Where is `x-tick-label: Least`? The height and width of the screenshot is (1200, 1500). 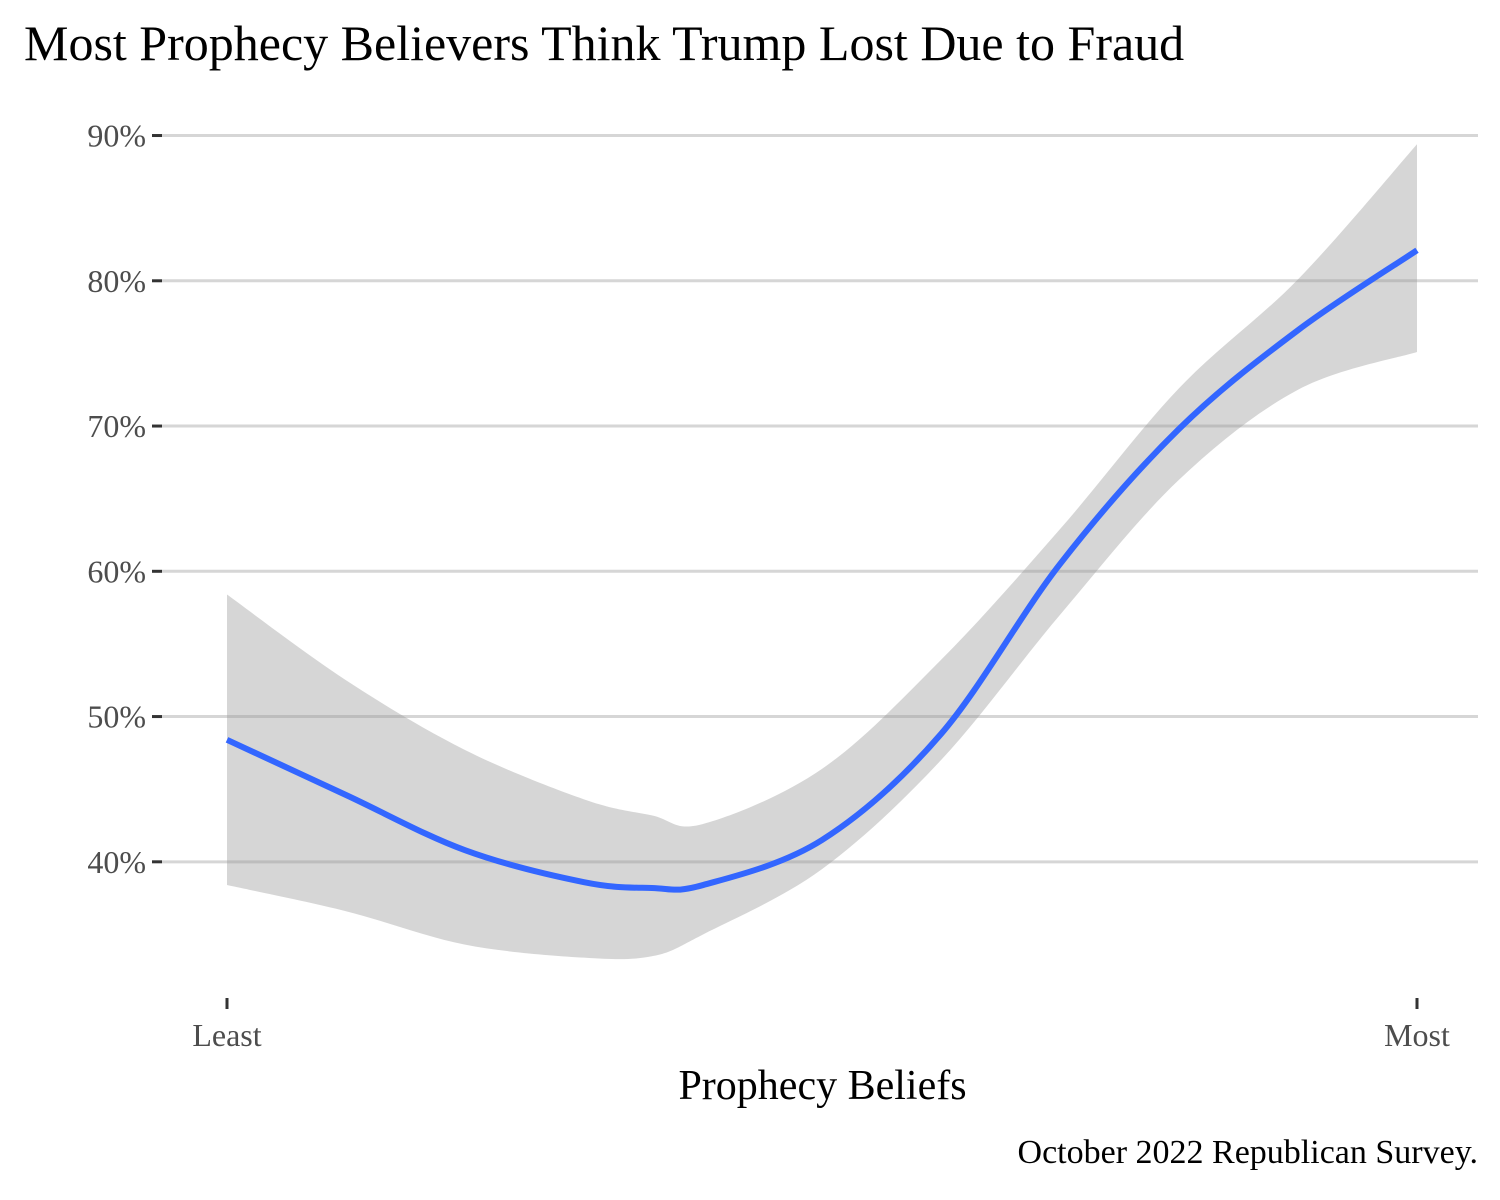 x-tick-label: Least is located at coordinates (226, 1035).